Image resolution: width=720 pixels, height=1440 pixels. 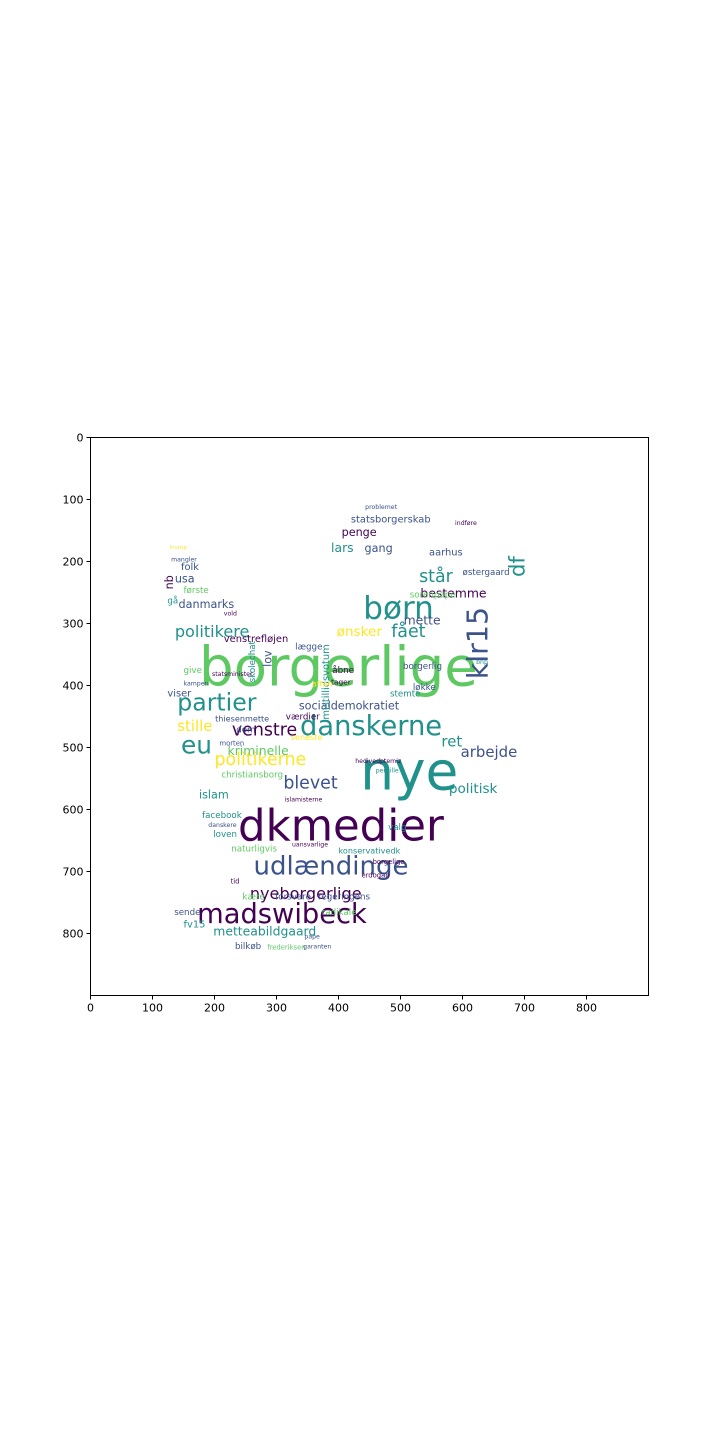 I want to click on word-loven: loven, so click(x=225, y=835).